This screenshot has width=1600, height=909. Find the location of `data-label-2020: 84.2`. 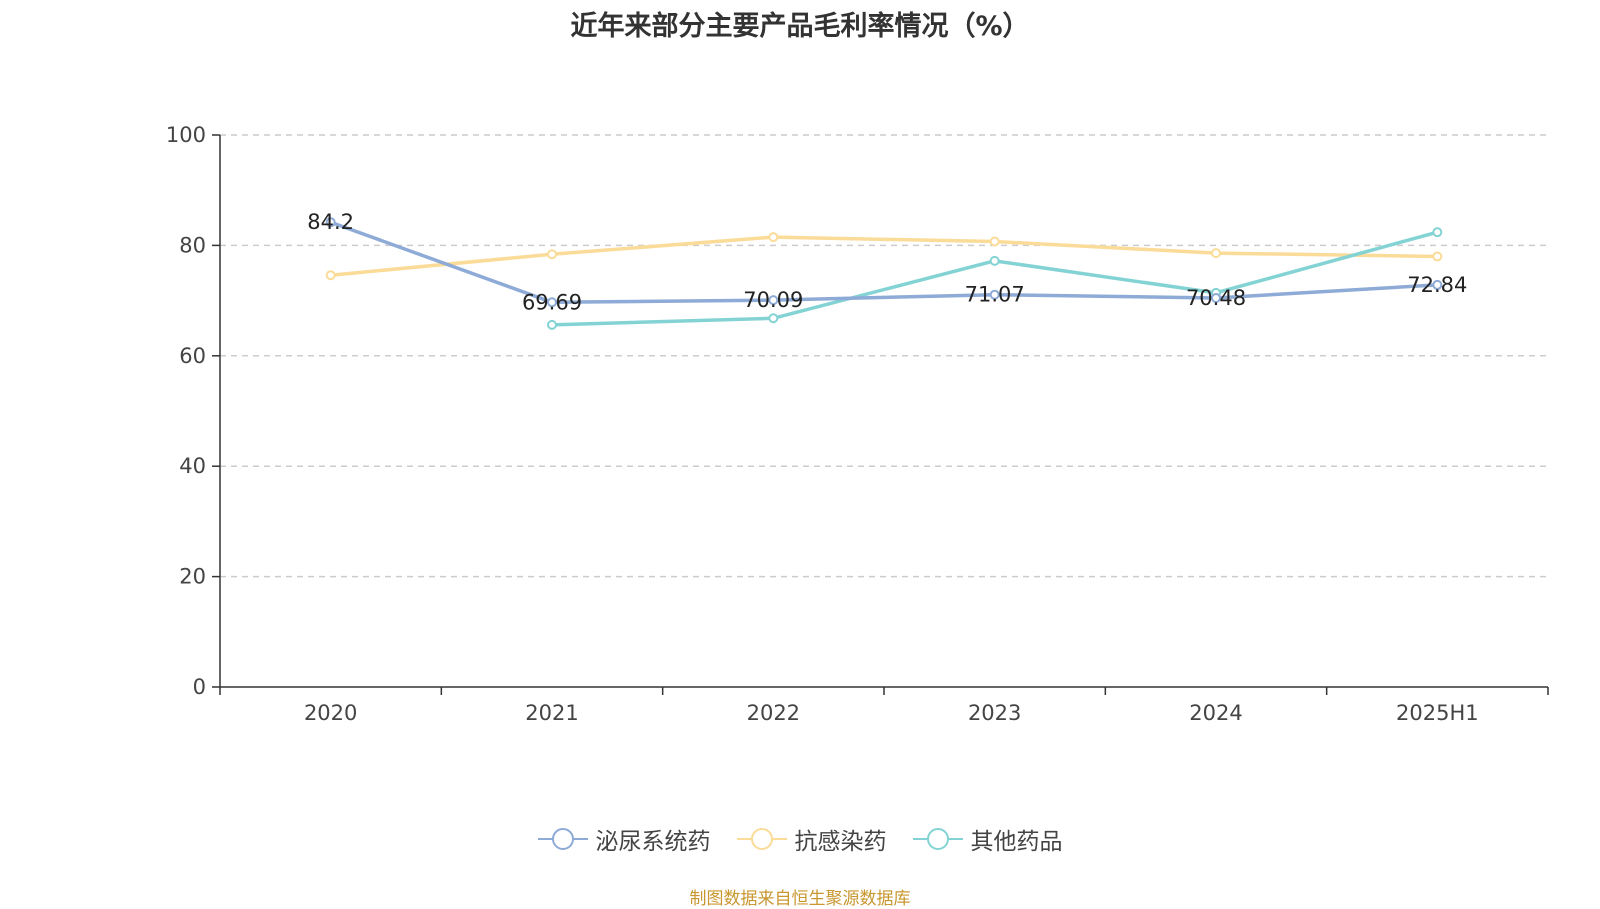

data-label-2020: 84.2 is located at coordinates (330, 222).